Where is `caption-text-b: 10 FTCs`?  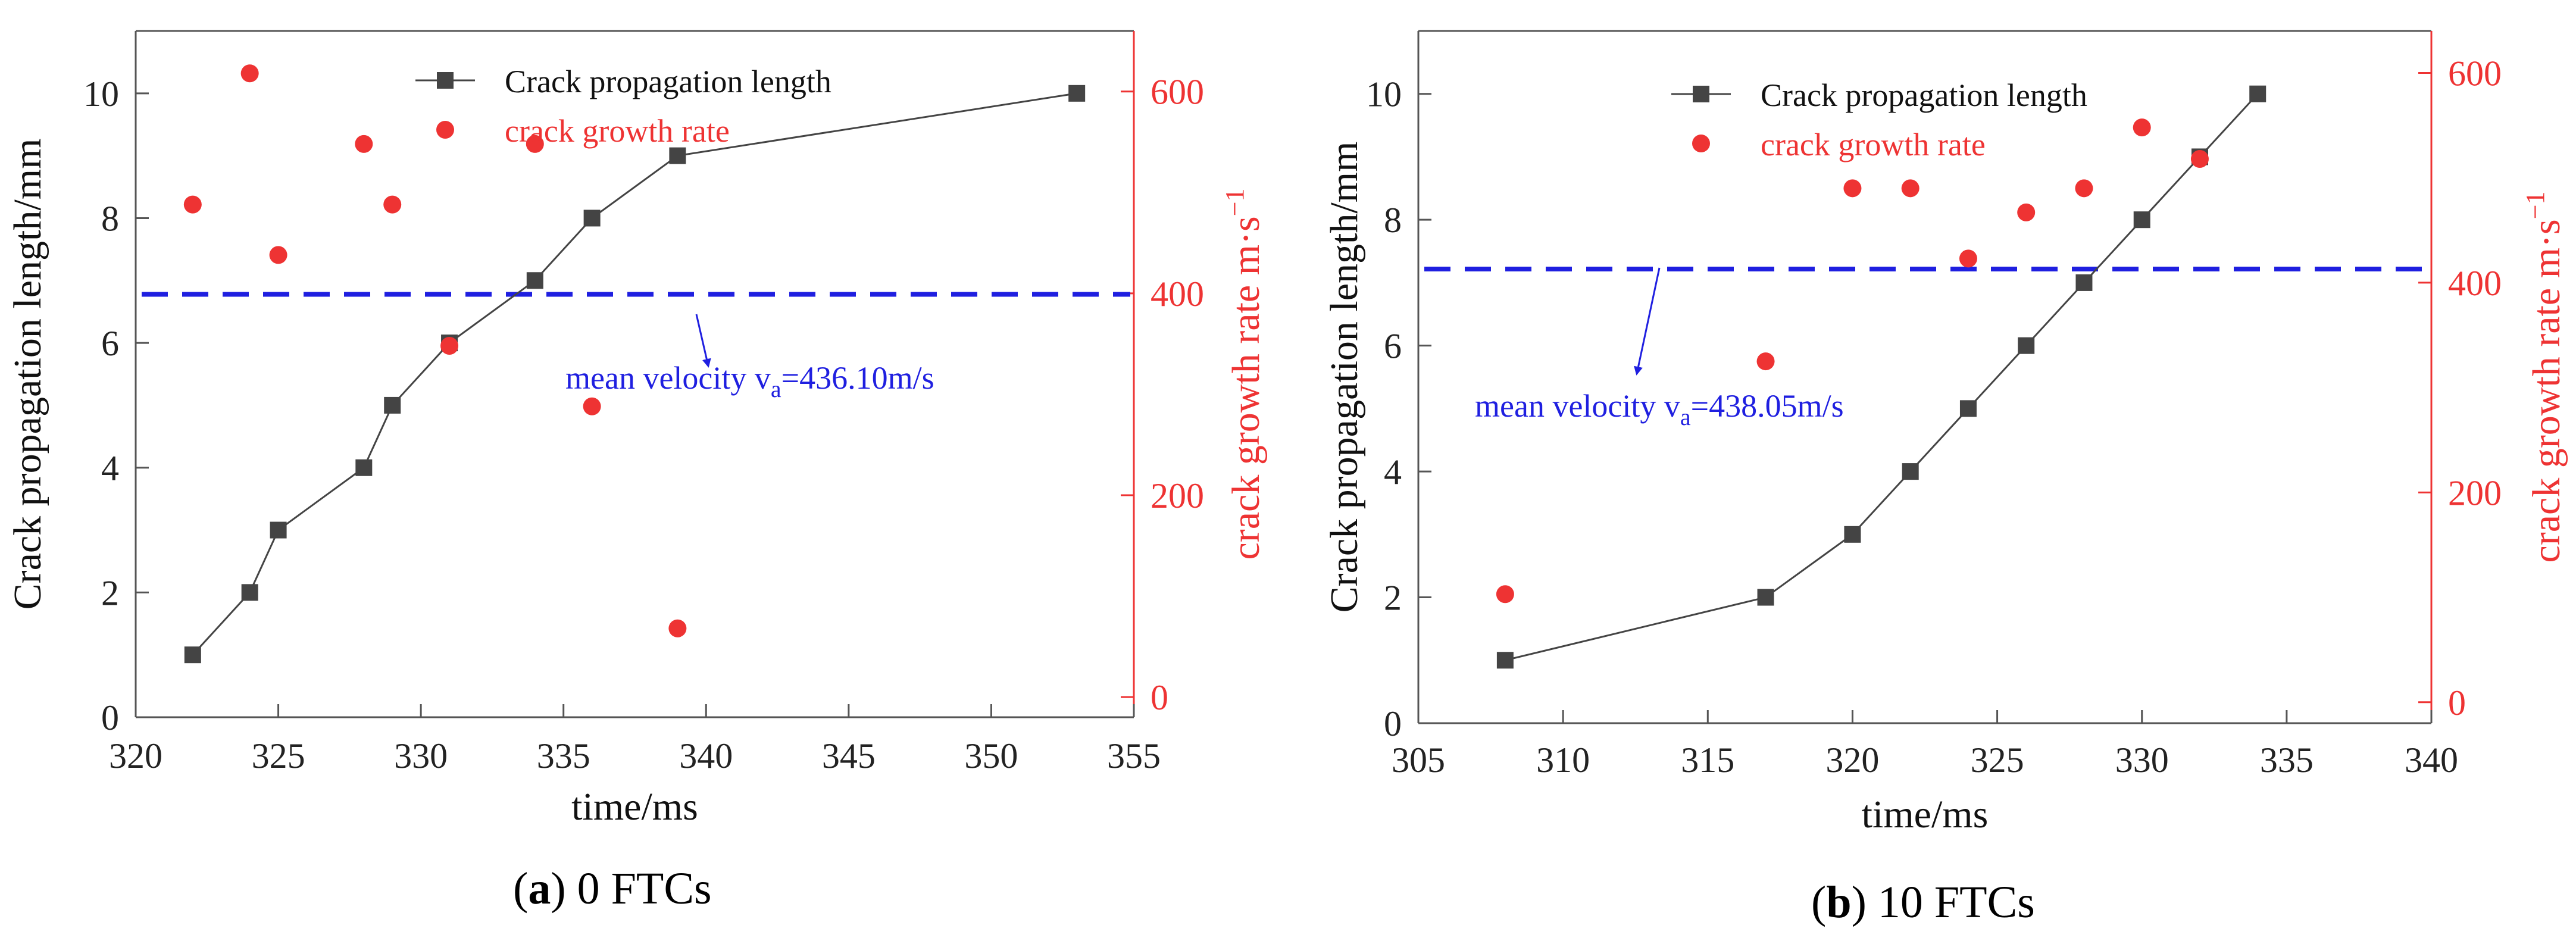
caption-text-b: 10 FTCs is located at coordinates (1956, 902).